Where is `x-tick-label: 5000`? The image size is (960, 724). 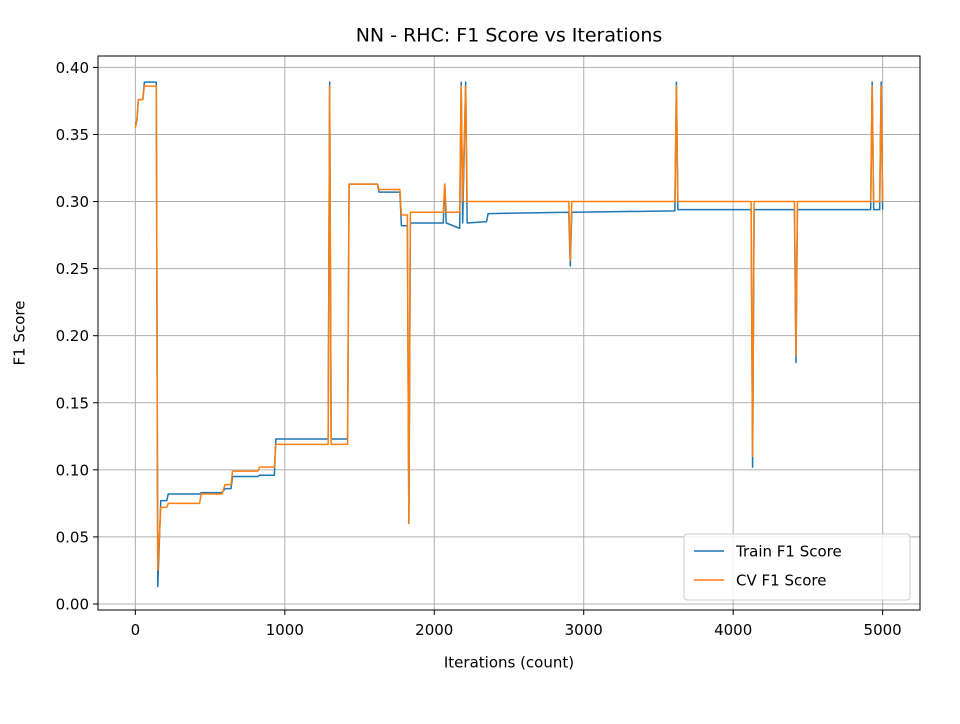 x-tick-label: 5000 is located at coordinates (883, 630).